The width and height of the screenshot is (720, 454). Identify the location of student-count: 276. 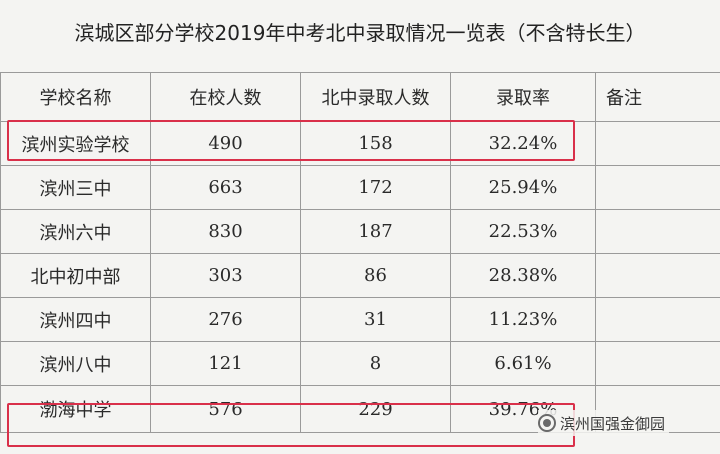
(225, 319).